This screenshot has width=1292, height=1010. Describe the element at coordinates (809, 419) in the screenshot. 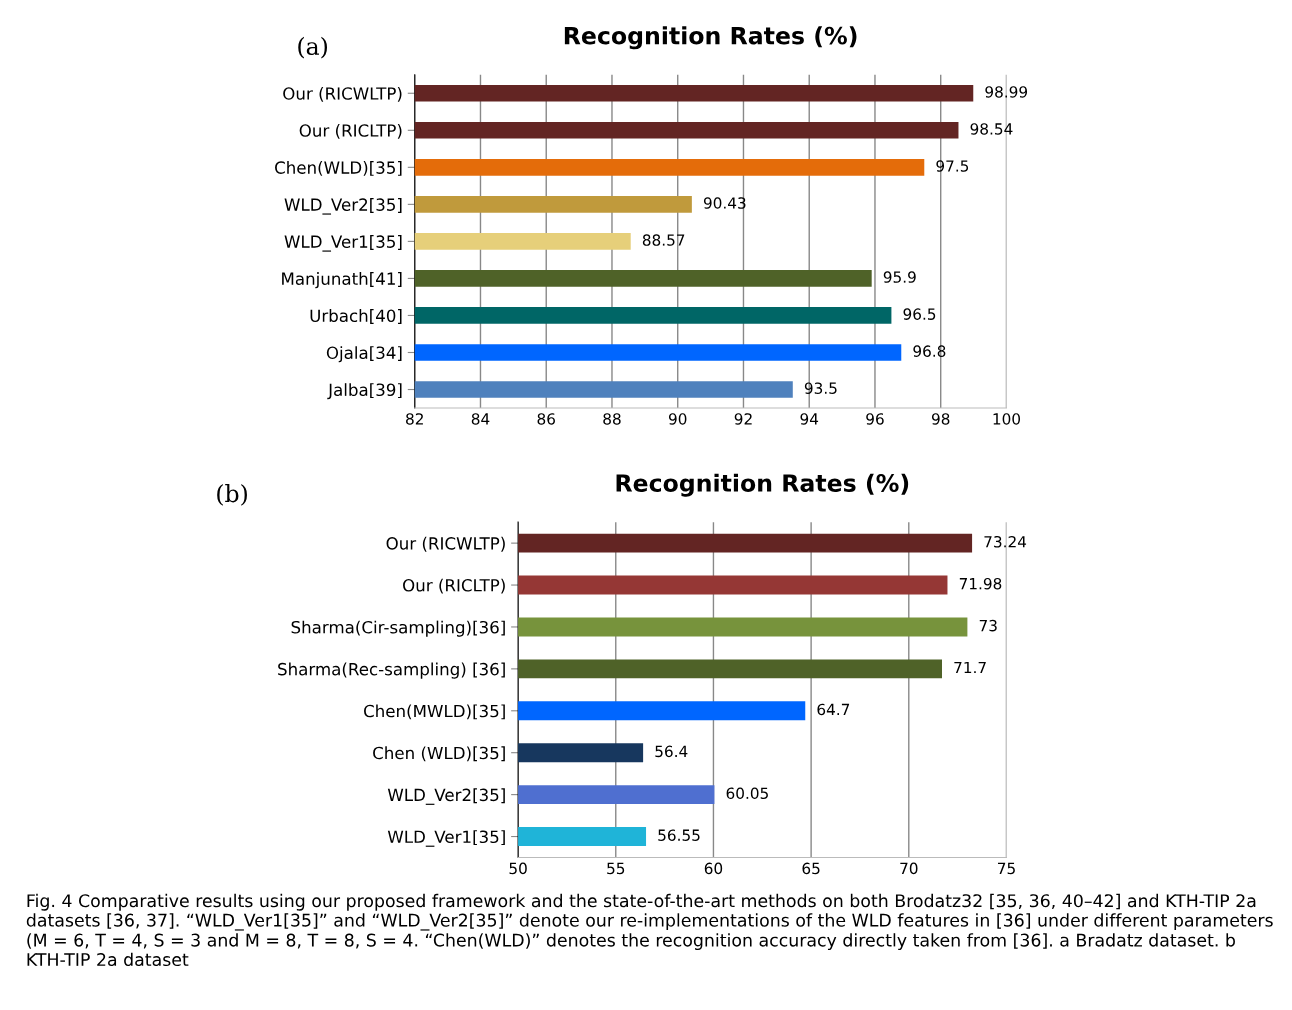

I see `x-tick-label: 94` at that location.